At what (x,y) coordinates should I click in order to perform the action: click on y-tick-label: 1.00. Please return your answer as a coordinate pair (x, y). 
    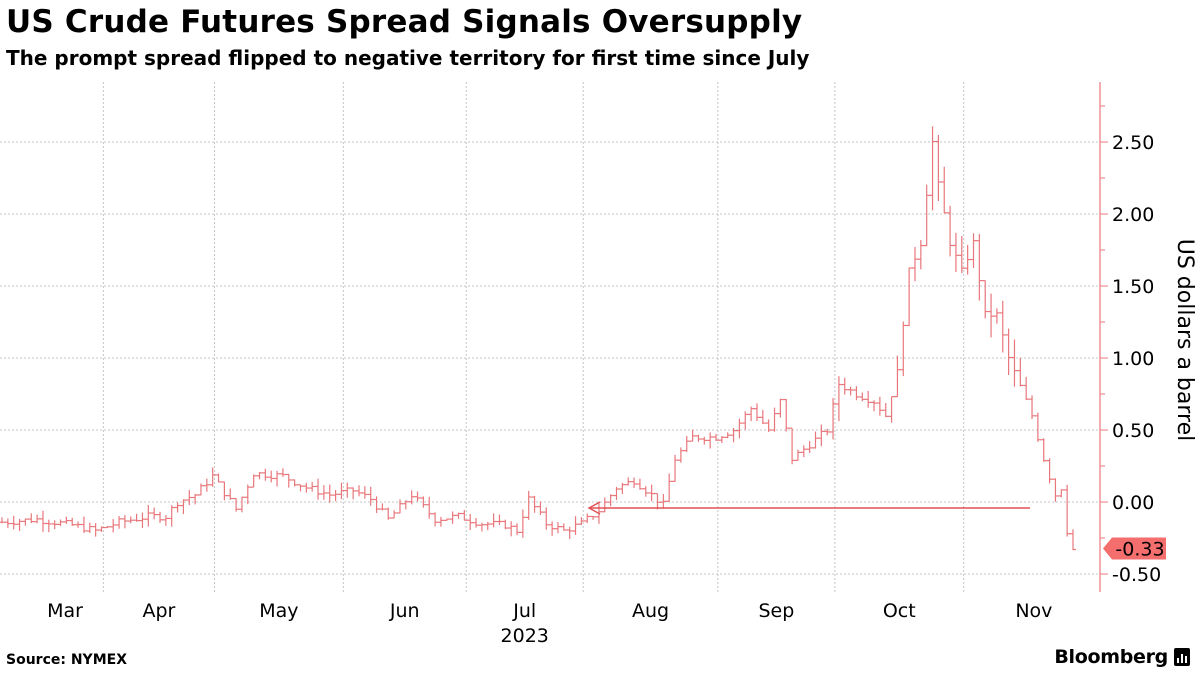
    Looking at the image, I should click on (1133, 359).